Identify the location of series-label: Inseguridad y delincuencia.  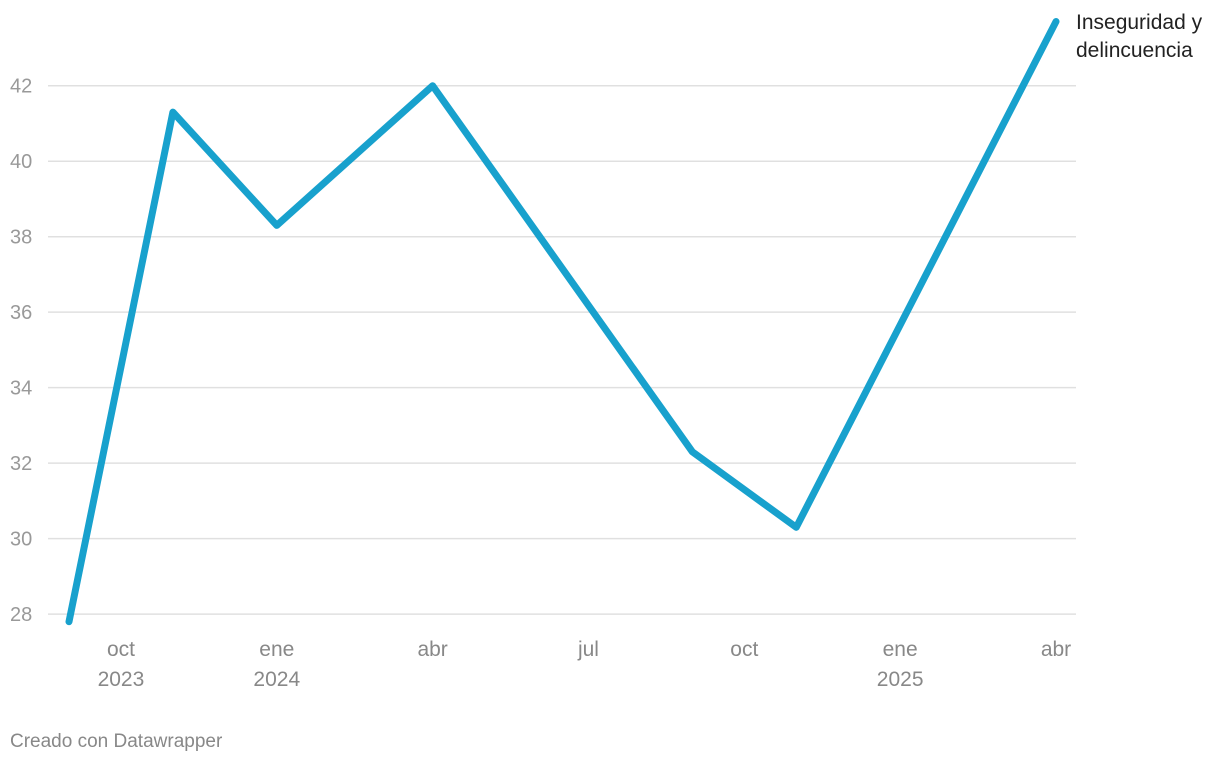
(1139, 36).